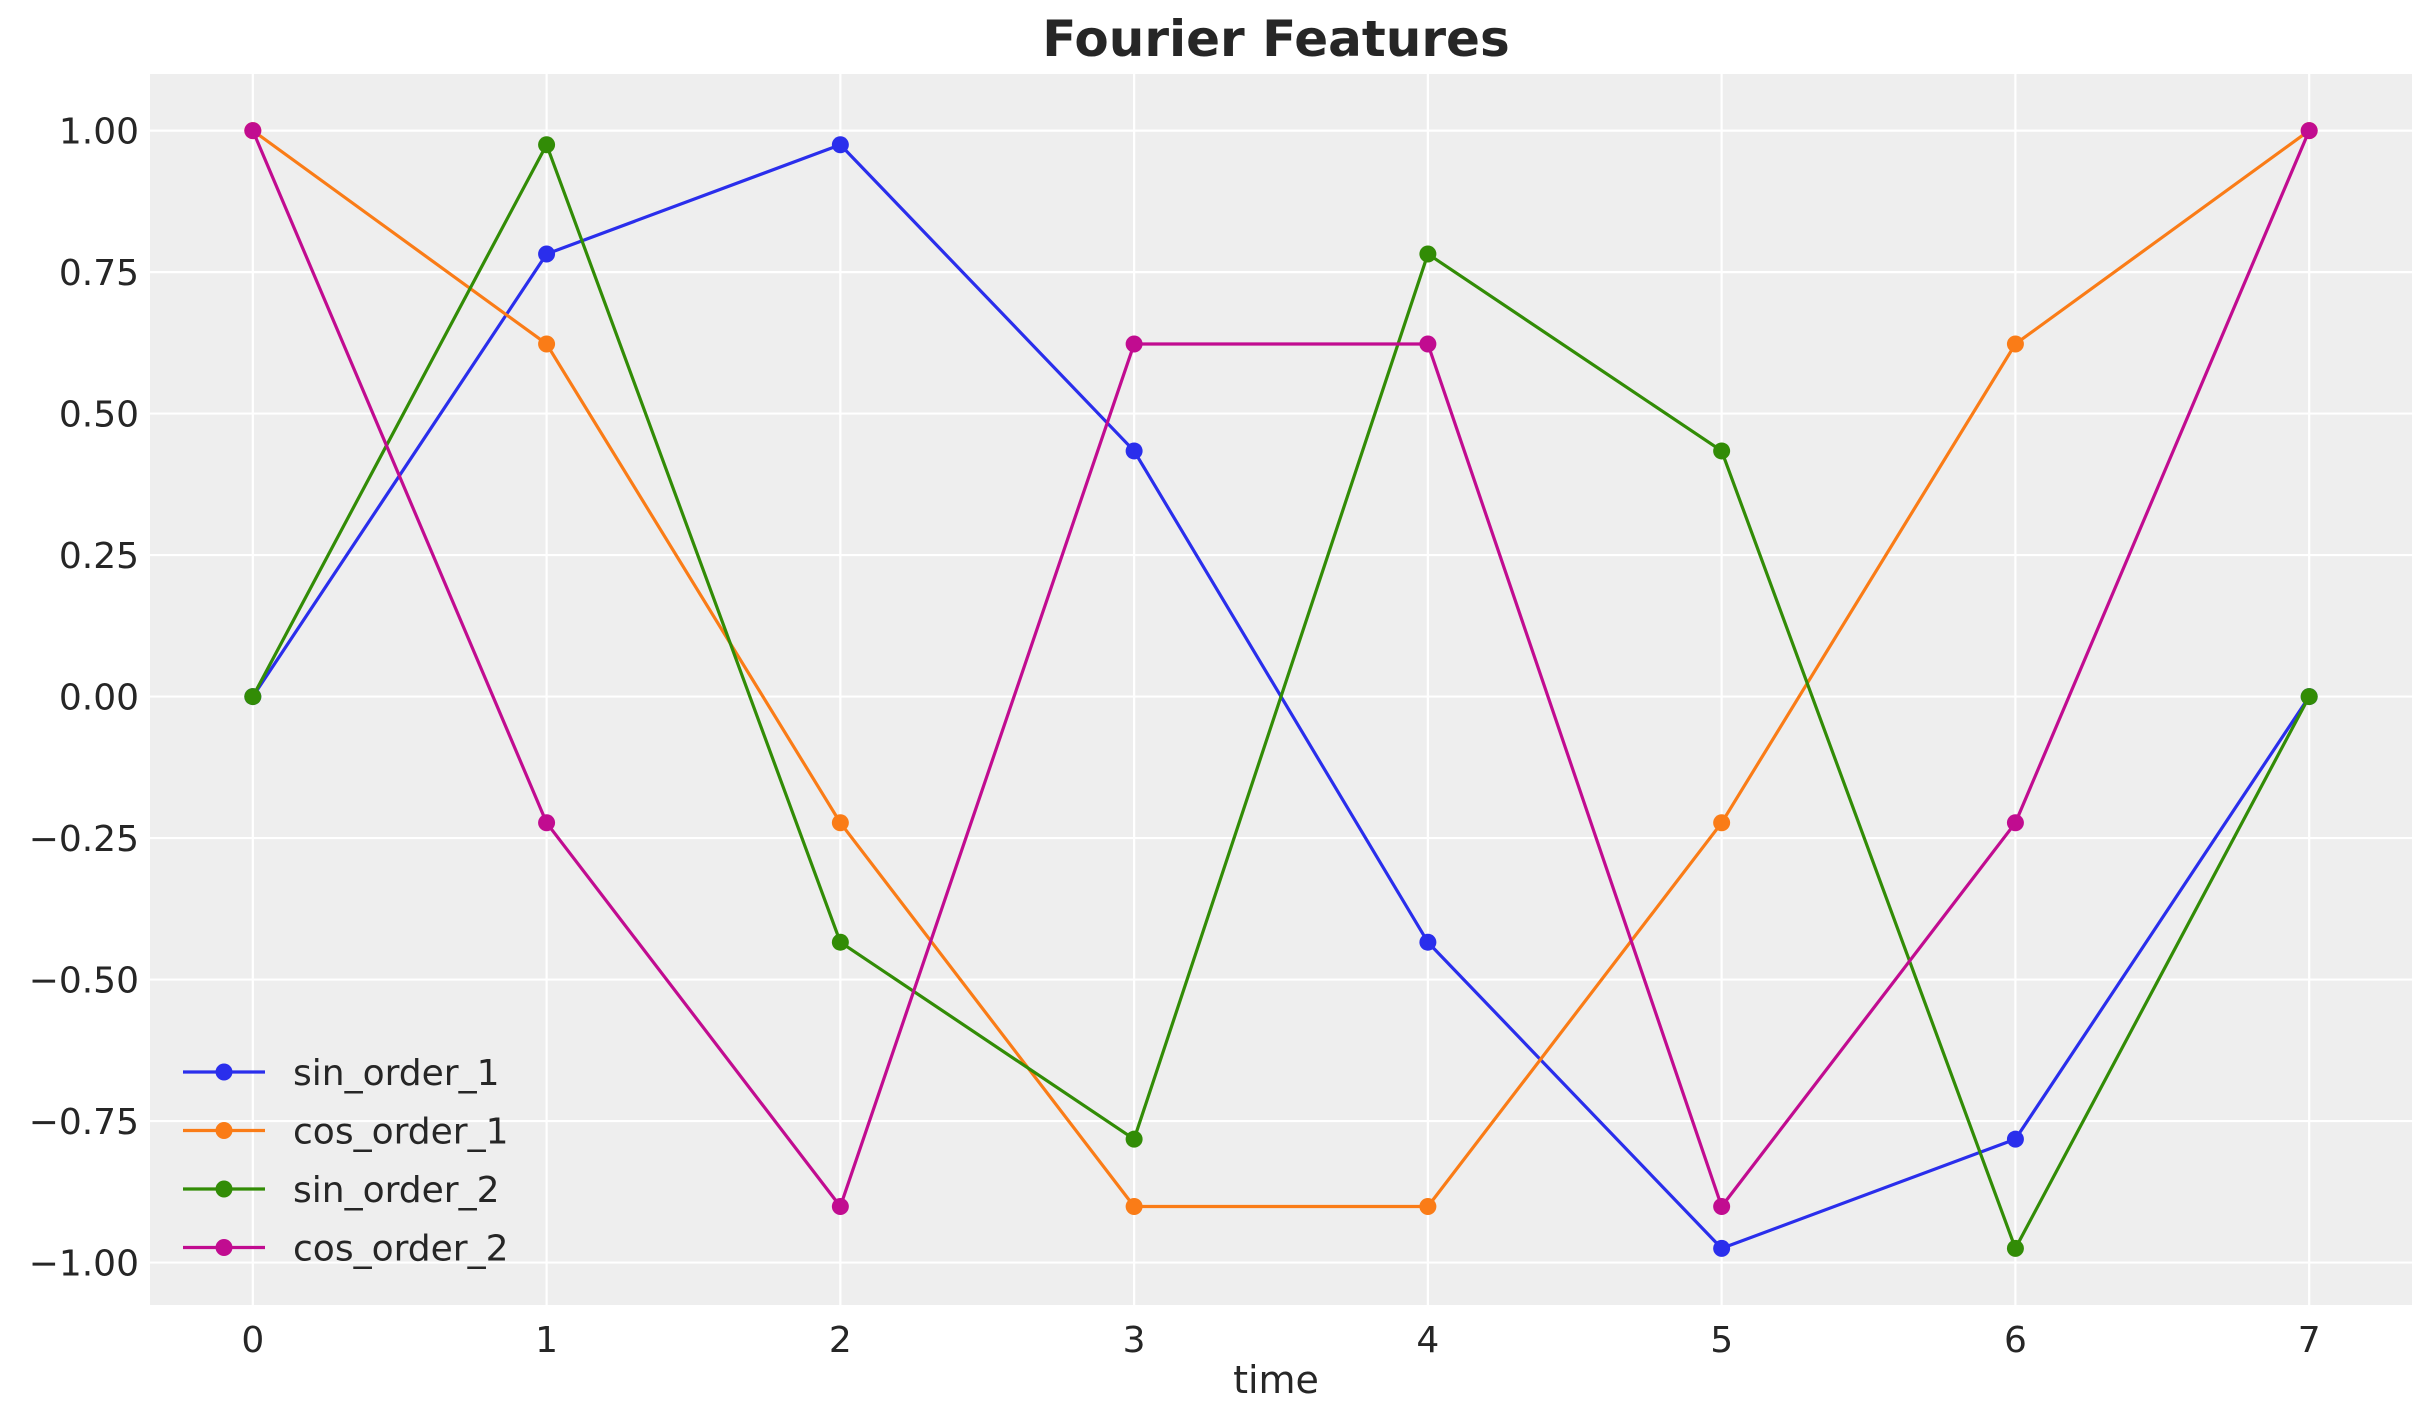  Describe the element at coordinates (396, 1073) in the screenshot. I see `legend-label: sin_order_1` at that location.